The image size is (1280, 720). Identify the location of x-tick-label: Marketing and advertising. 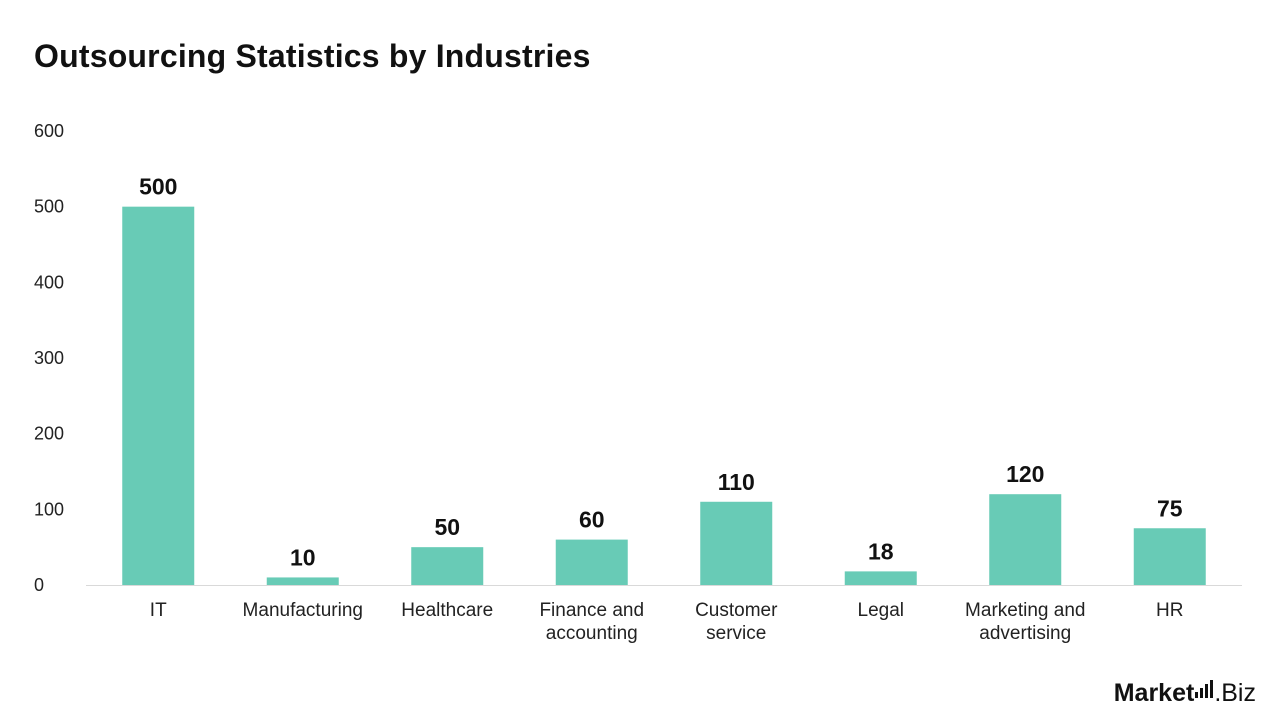
(1025, 622).